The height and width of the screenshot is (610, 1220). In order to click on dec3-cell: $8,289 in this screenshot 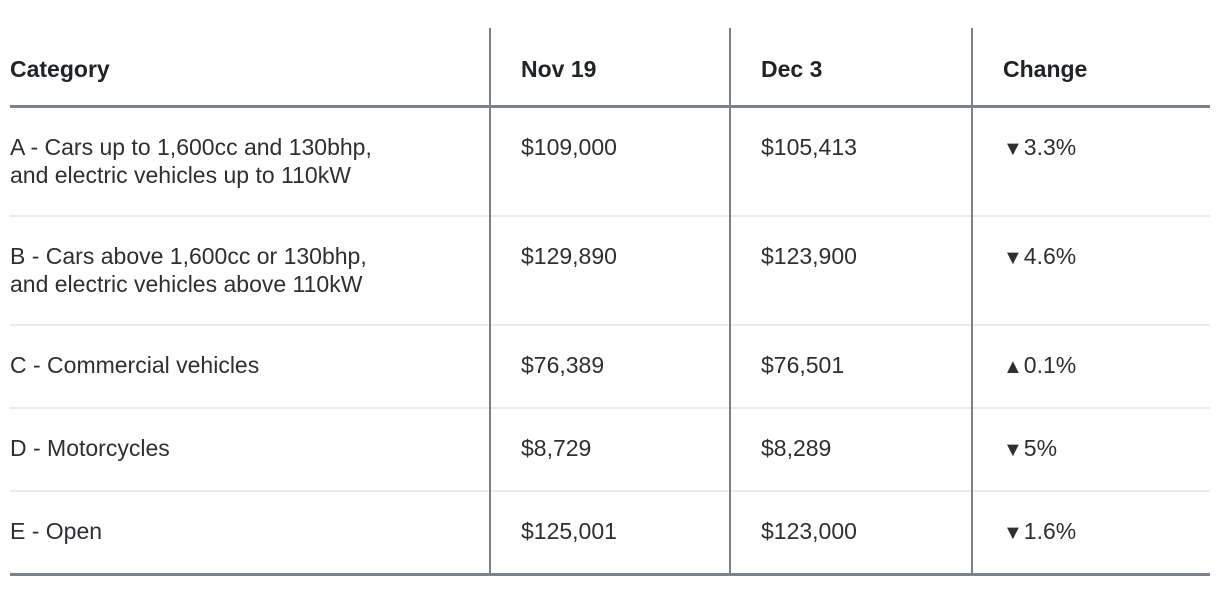, I will do `click(850, 449)`.